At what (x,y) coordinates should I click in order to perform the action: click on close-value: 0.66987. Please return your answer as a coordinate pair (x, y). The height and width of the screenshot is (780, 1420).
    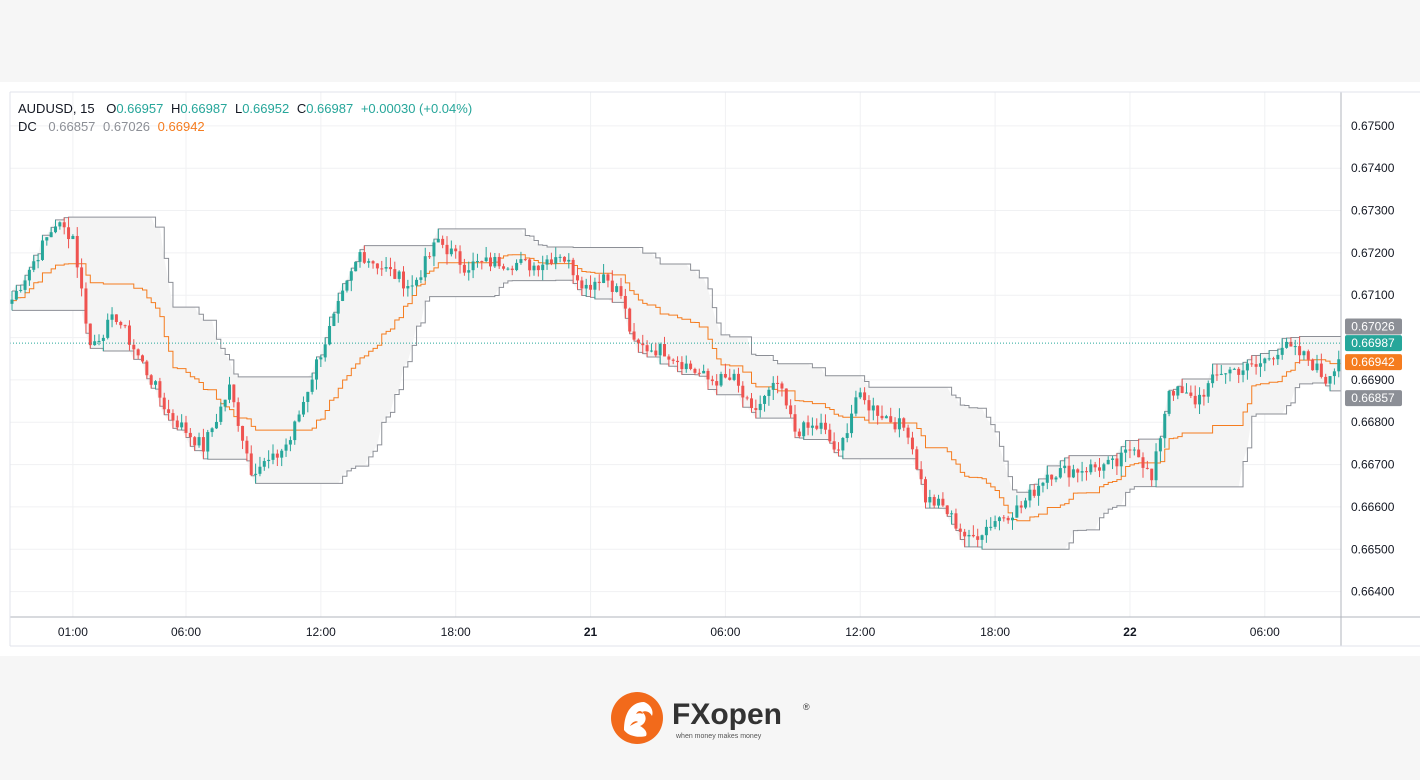
    Looking at the image, I should click on (330, 108).